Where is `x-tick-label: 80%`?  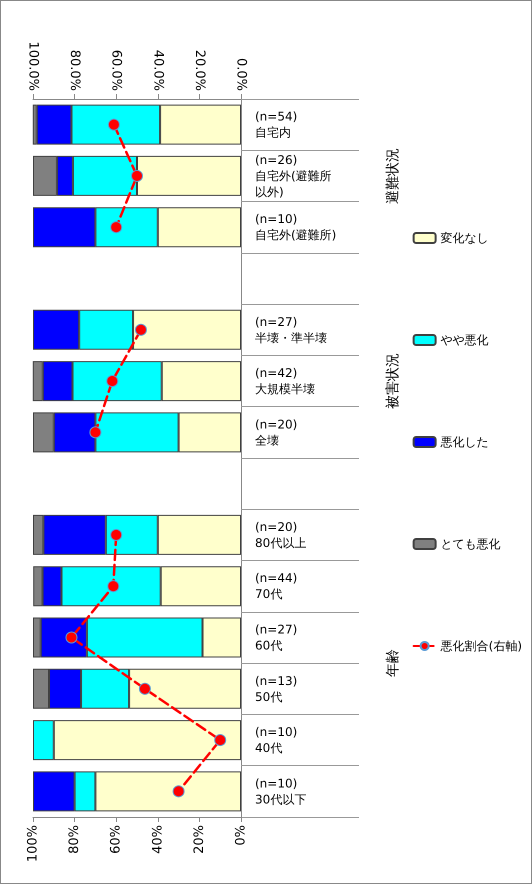 x-tick-label: 80% is located at coordinates (74, 839).